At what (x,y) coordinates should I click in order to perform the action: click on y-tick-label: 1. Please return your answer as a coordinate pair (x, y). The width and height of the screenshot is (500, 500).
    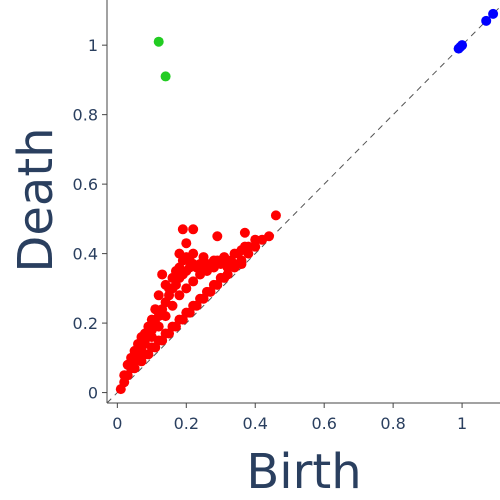
    Looking at the image, I should click on (93, 45).